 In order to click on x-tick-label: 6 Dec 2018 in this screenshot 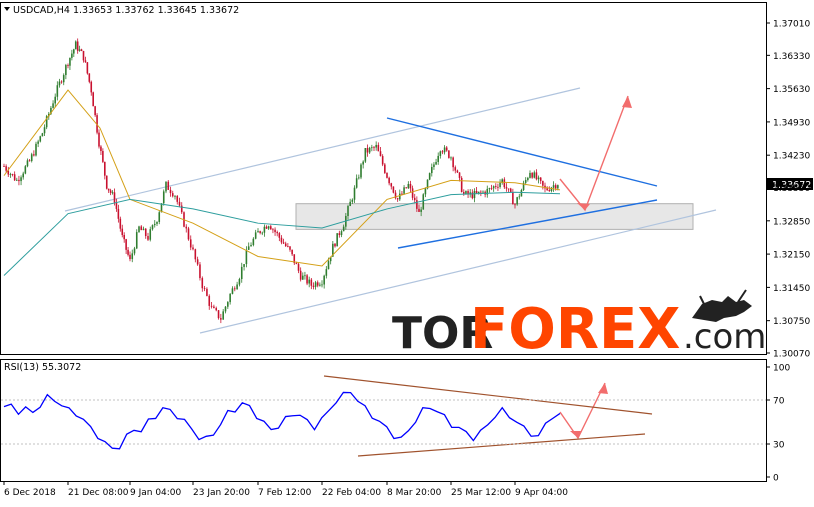, I will do `click(30, 493)`.